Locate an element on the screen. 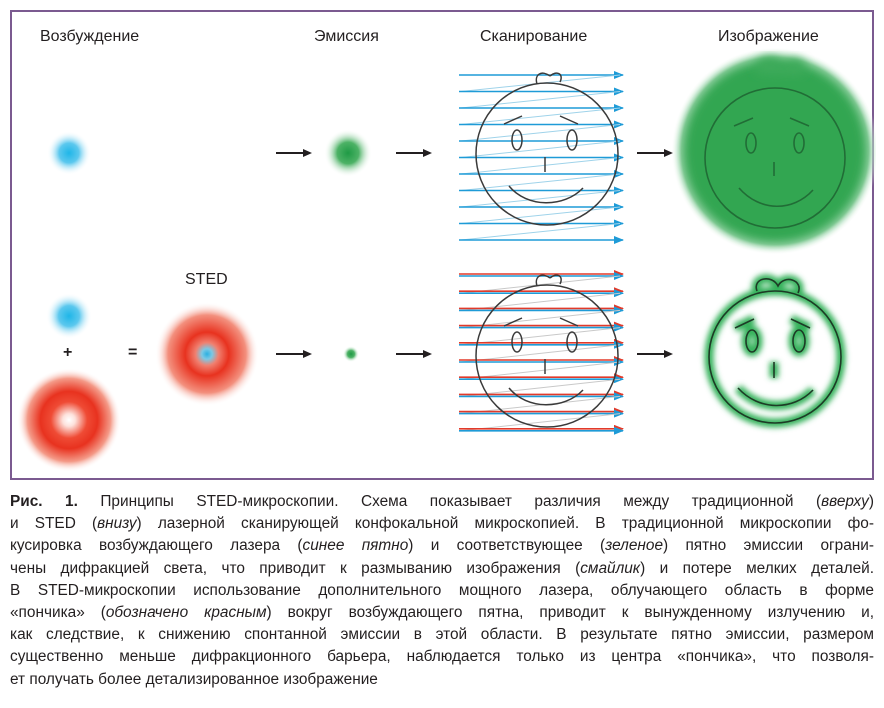 Image resolution: width=884 pixels, height=708 pixels. scanning-pattern-bottom is located at coordinates (541, 352).